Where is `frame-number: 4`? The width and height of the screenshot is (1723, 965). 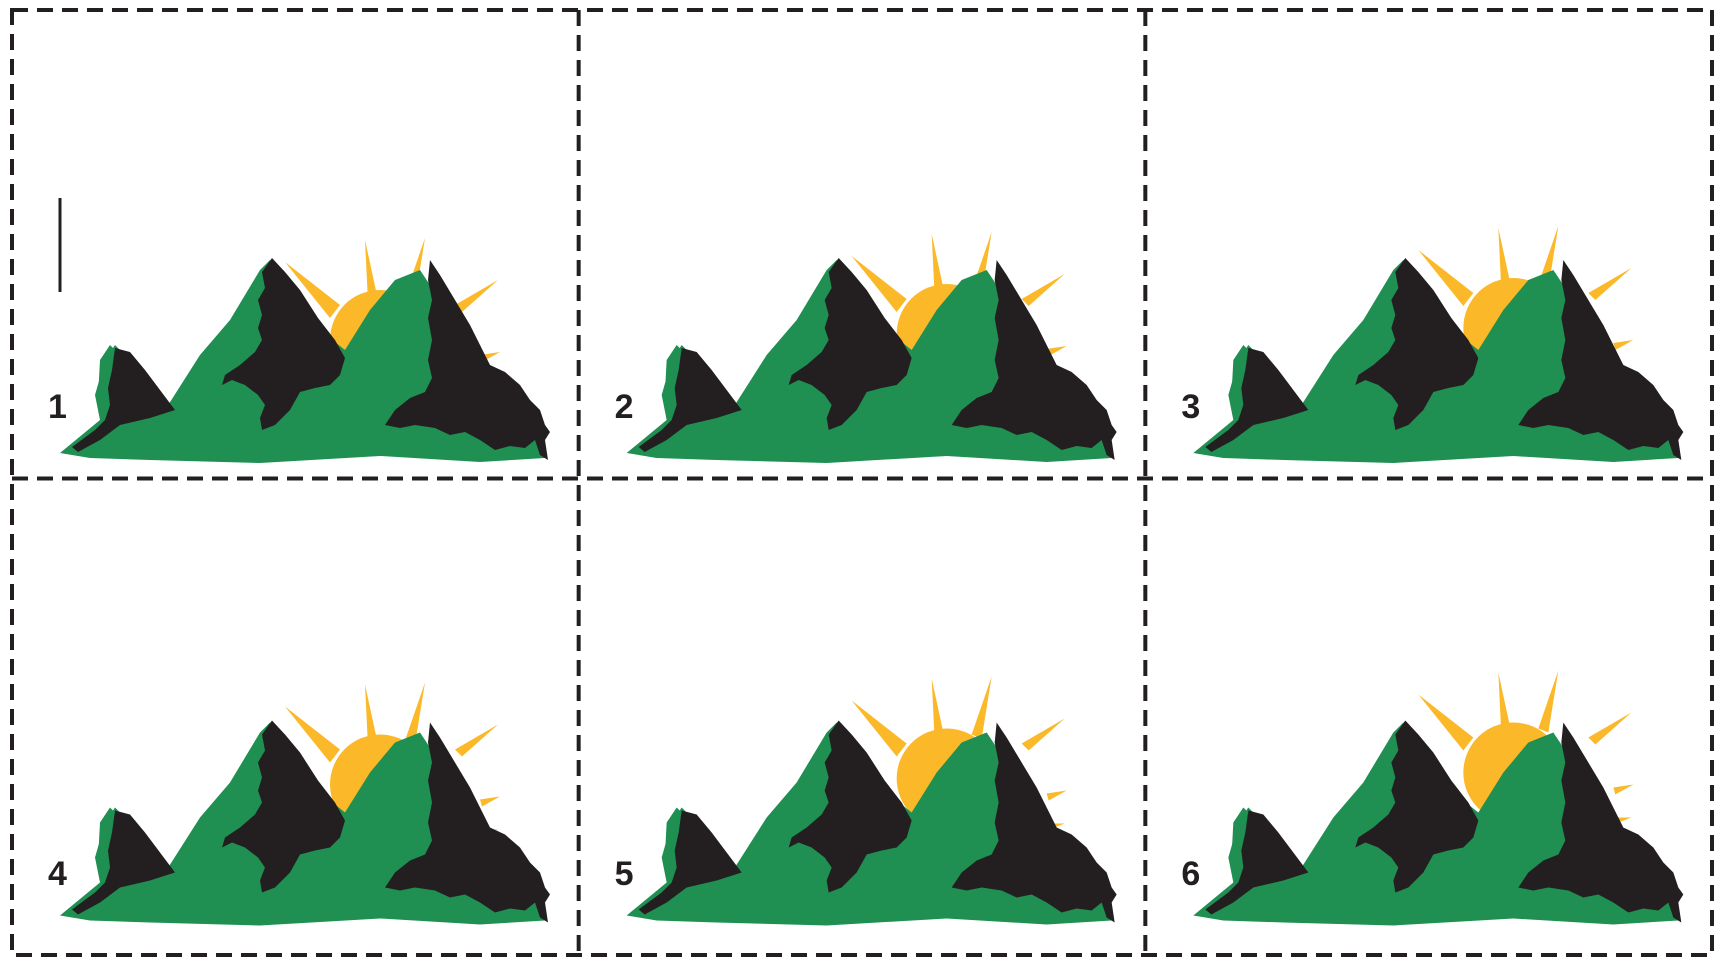
frame-number: 4 is located at coordinates (57, 874).